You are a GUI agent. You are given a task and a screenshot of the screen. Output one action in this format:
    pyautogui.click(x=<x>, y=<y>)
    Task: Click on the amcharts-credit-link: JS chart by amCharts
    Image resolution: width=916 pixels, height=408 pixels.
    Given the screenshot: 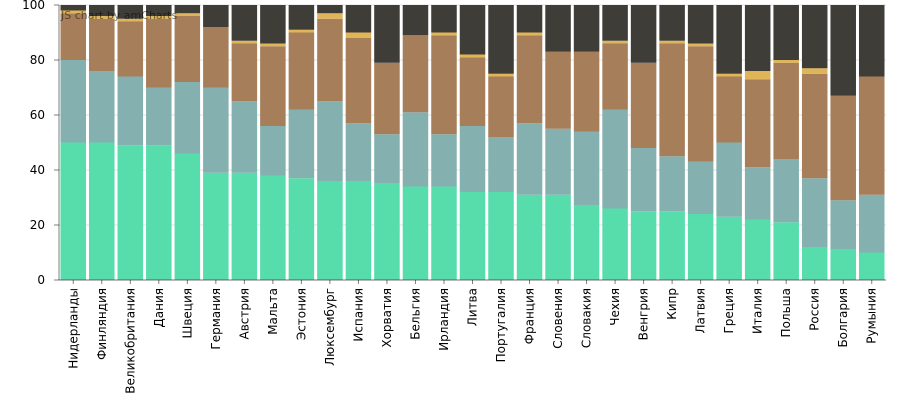 What is the action you would take?
    pyautogui.click(x=119, y=15)
    